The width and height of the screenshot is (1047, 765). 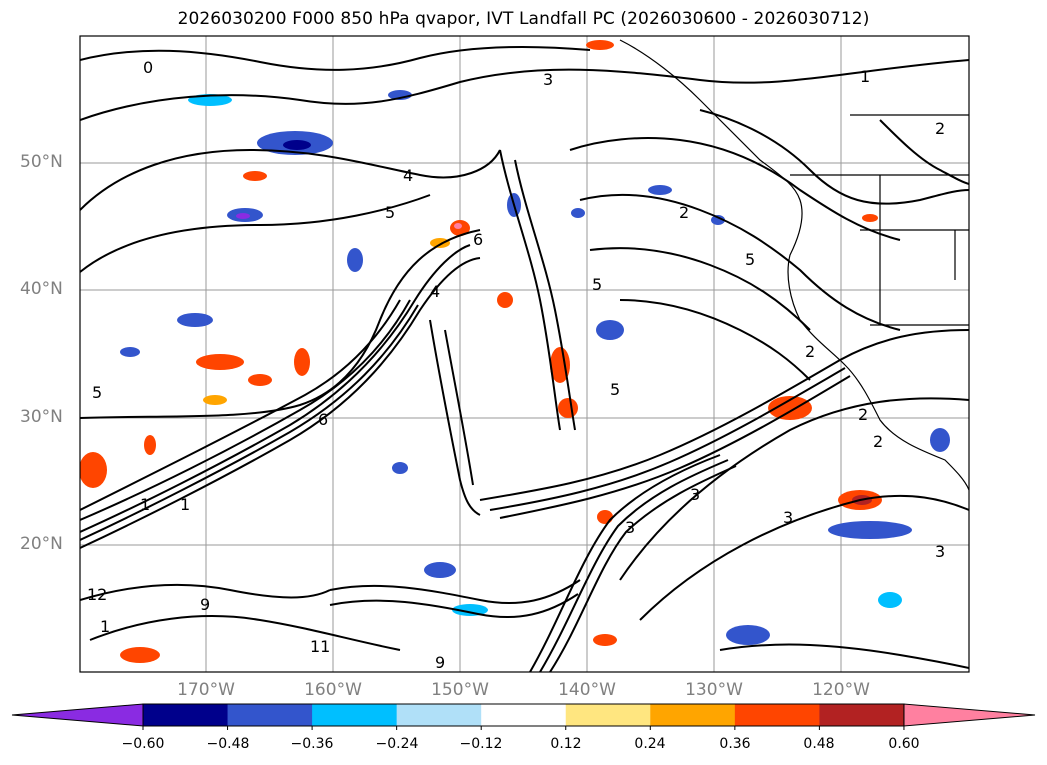 I want to click on contour-label: 12, so click(x=97, y=594).